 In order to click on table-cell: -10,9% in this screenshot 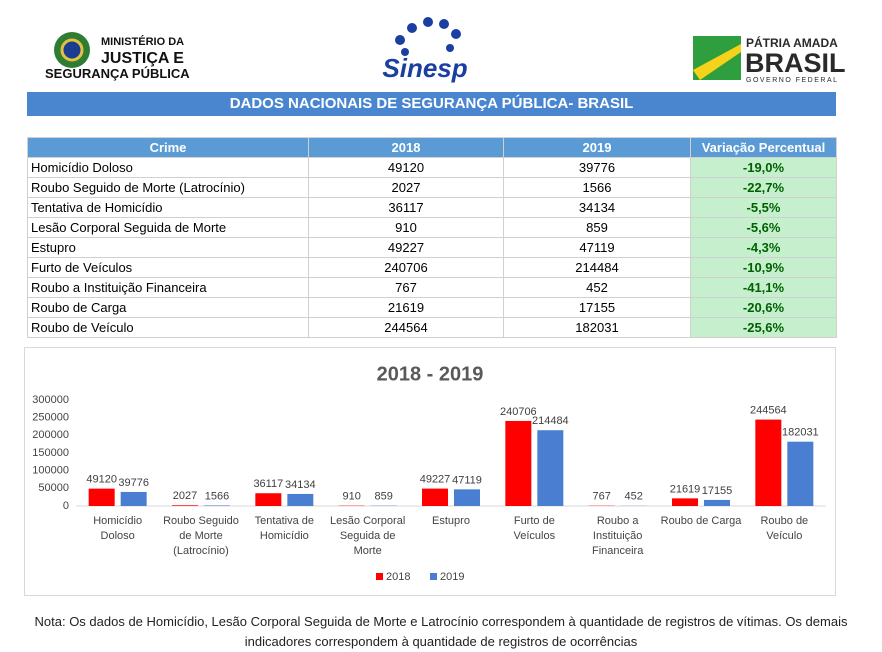, I will do `click(763, 267)`.